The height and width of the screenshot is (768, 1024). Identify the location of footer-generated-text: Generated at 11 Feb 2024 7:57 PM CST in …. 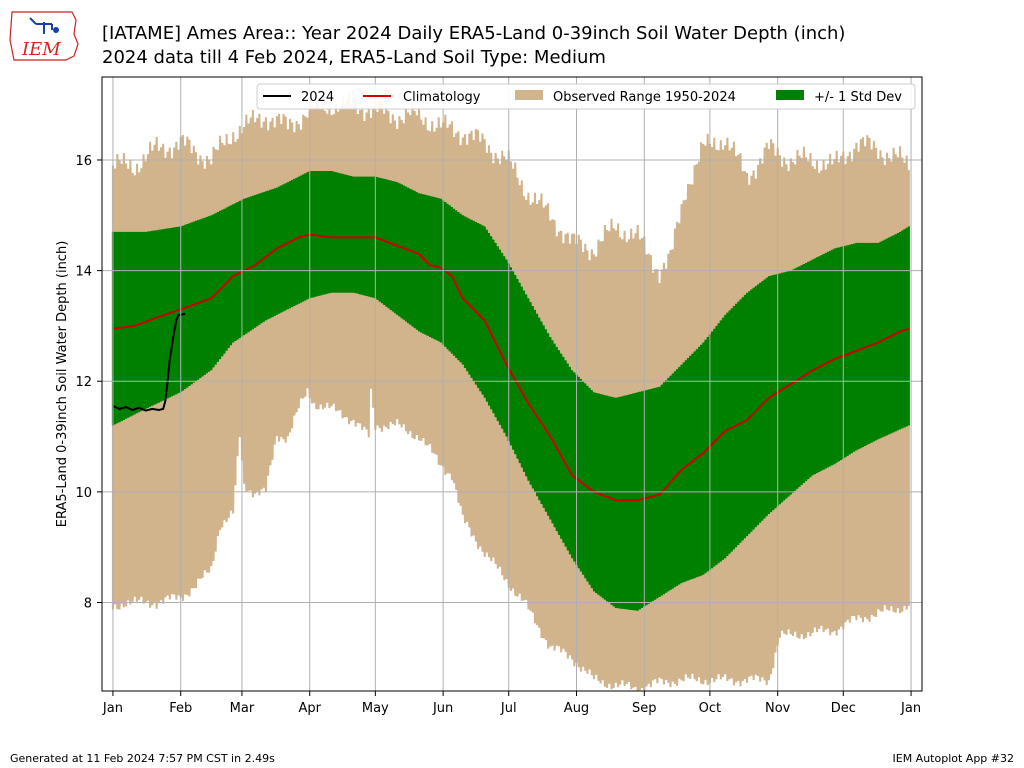
(142, 758).